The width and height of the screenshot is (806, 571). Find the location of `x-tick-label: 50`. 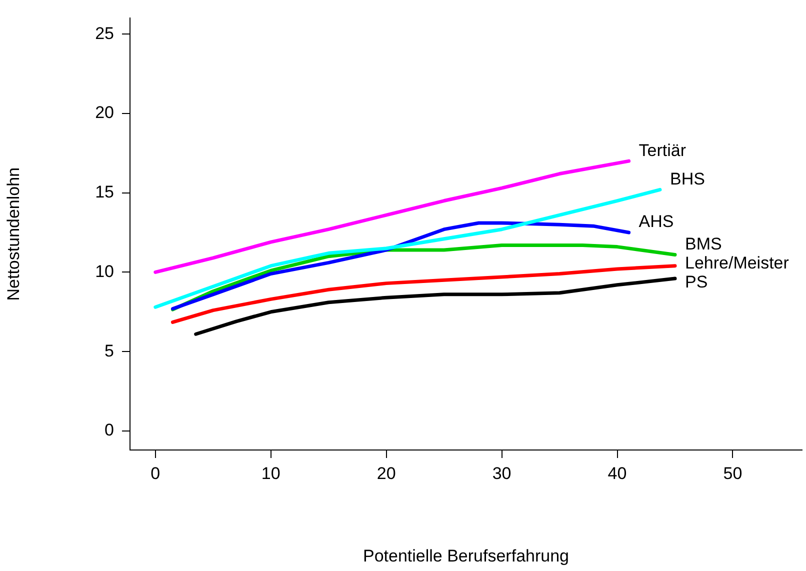

x-tick-label: 50 is located at coordinates (732, 473).